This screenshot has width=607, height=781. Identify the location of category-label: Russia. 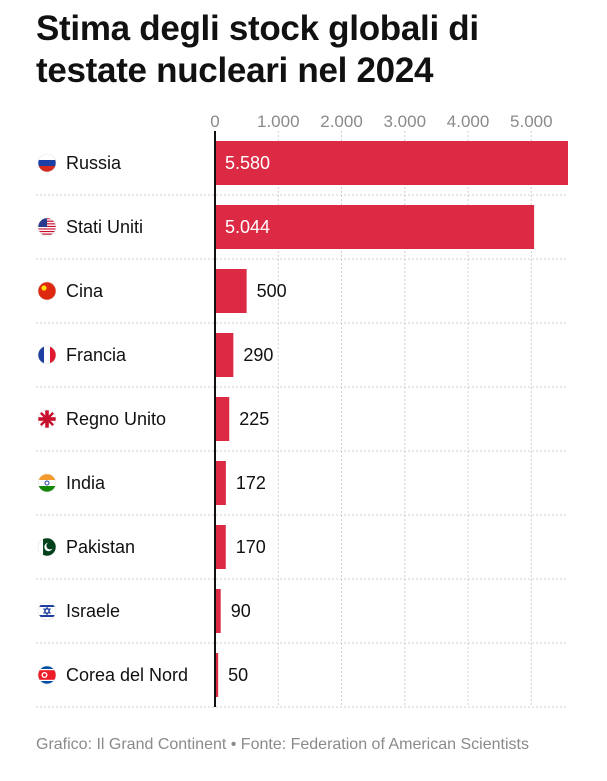
(94, 163).